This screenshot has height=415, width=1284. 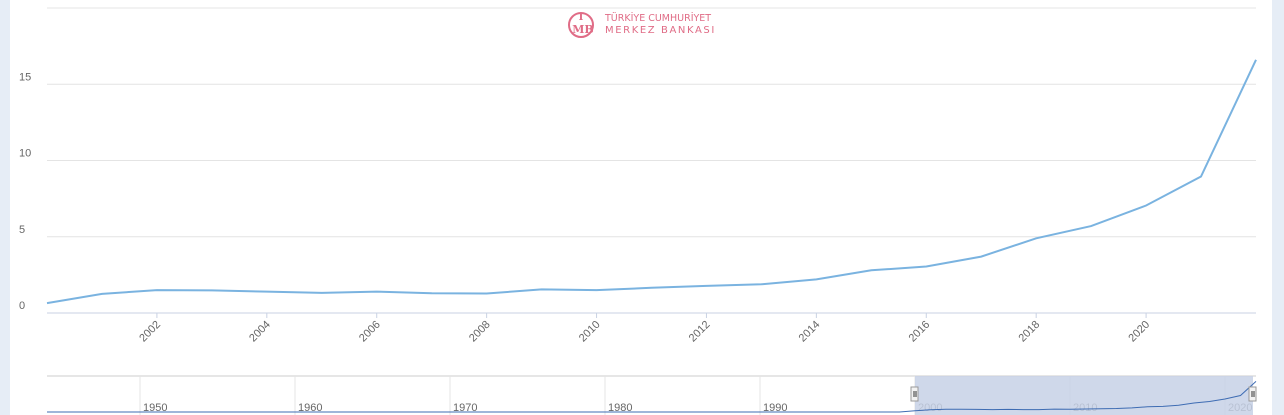 What do you see at coordinates (22, 230) in the screenshot?
I see `y-tick-label: 5` at bounding box center [22, 230].